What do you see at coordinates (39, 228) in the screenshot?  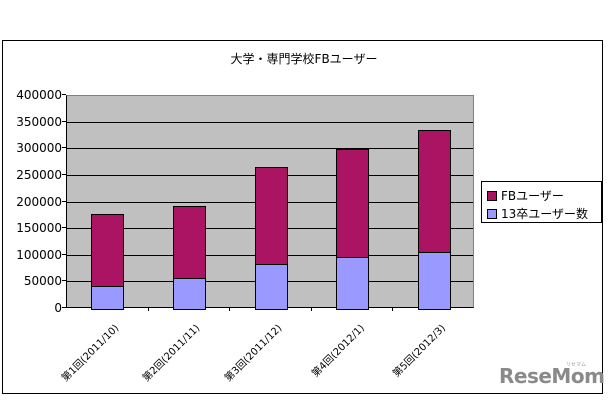 I see `y-tick-label: 150000` at bounding box center [39, 228].